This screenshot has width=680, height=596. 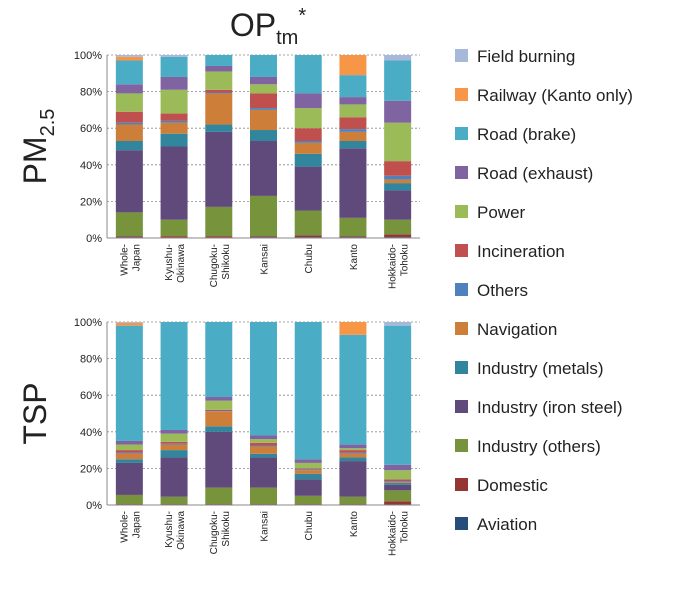 I want to click on y-label-main: PM, so click(x=35, y=160).